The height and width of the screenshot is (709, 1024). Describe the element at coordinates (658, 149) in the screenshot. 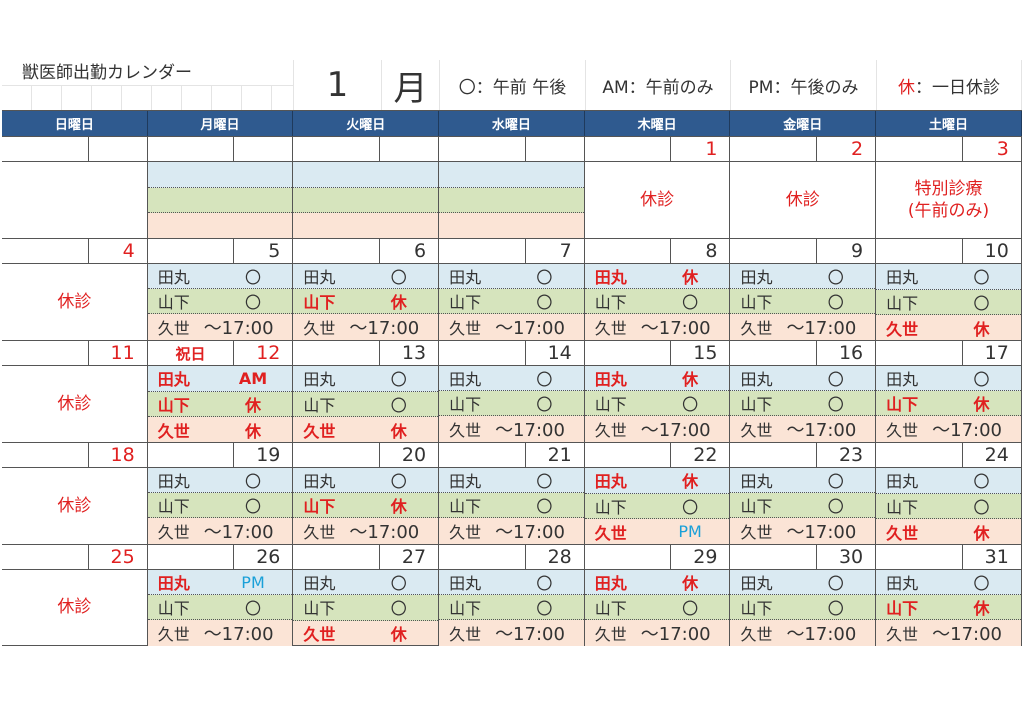

I see `date-cell: 1` at that location.